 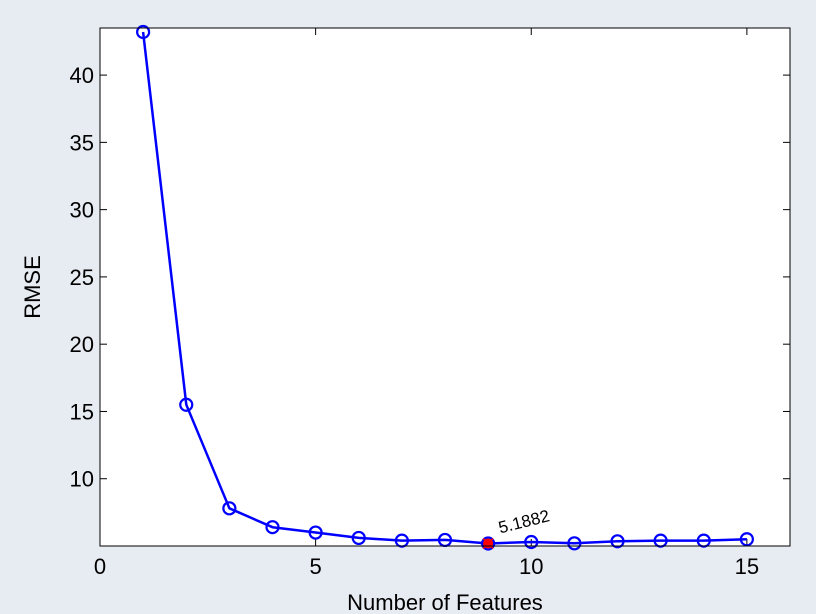 I want to click on x-axis-label: Number of Features, so click(x=445, y=602).